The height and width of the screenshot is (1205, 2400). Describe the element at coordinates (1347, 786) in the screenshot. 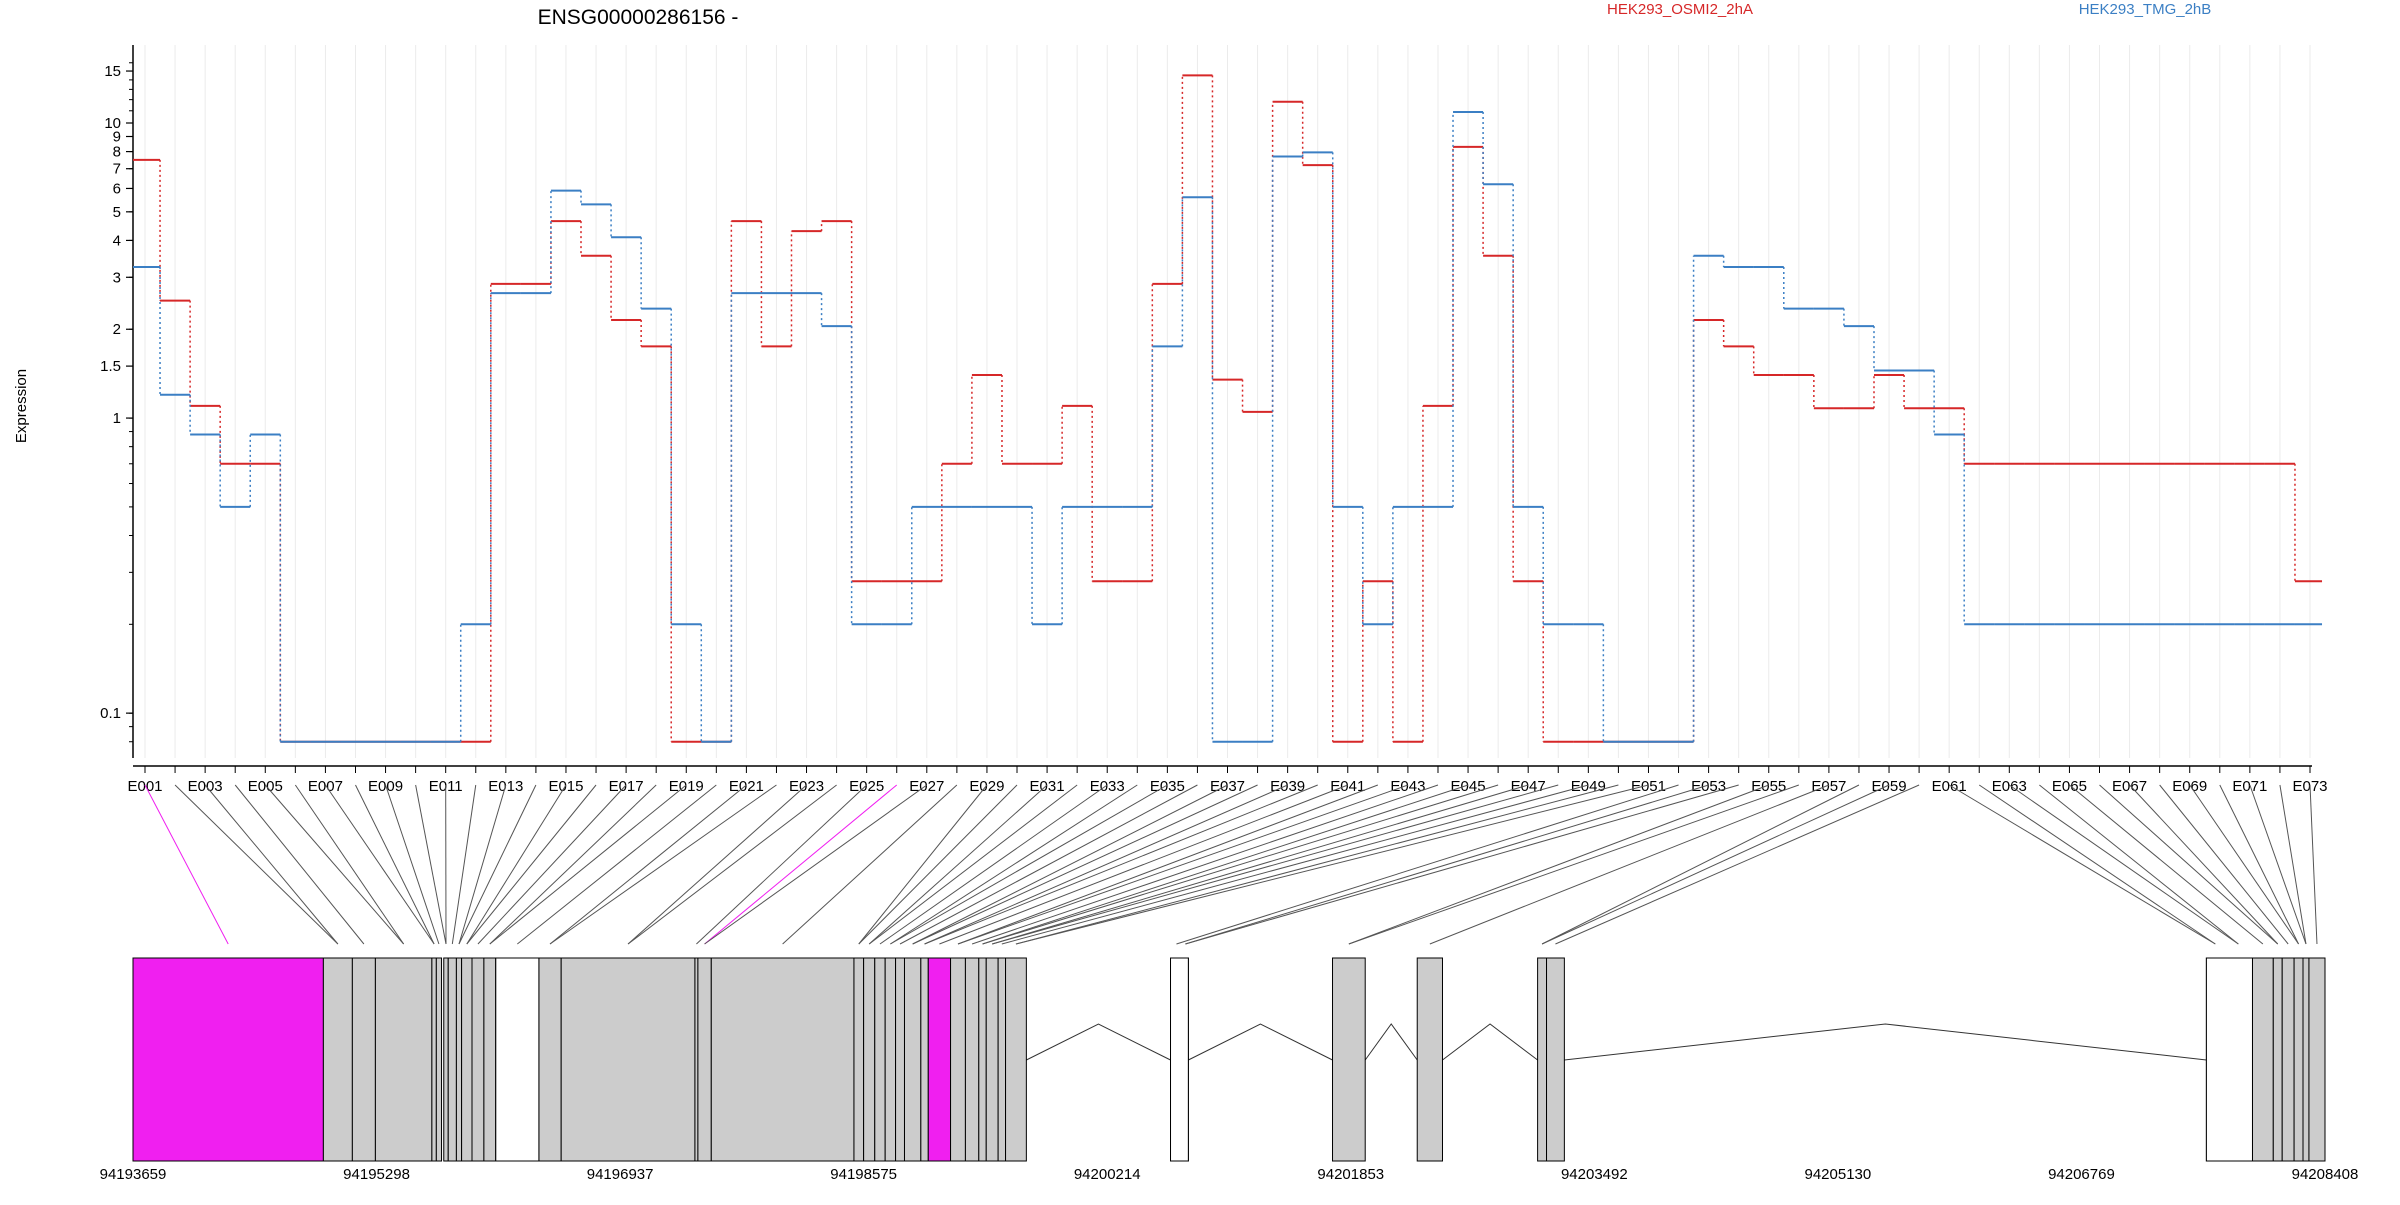

I see `x-tick-label: E041` at that location.